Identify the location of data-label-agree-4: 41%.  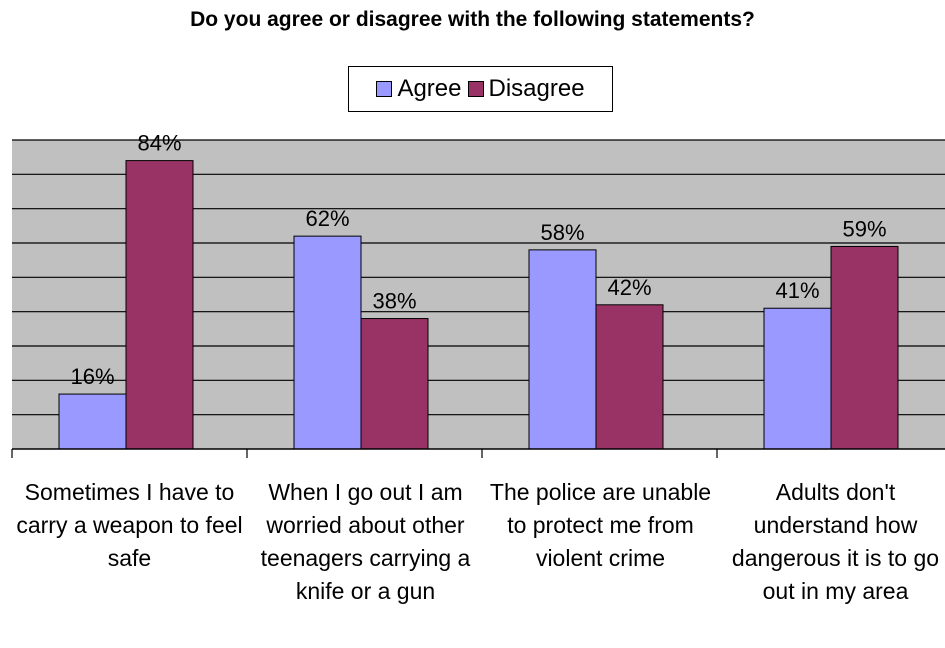
(797, 290).